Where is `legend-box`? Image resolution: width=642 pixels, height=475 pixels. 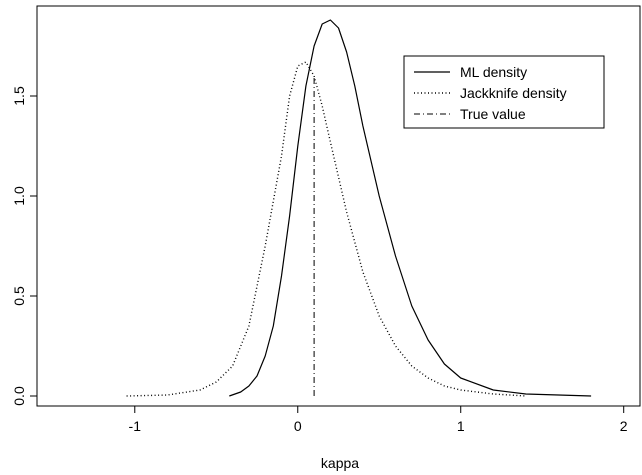
legend-box is located at coordinates (504, 92).